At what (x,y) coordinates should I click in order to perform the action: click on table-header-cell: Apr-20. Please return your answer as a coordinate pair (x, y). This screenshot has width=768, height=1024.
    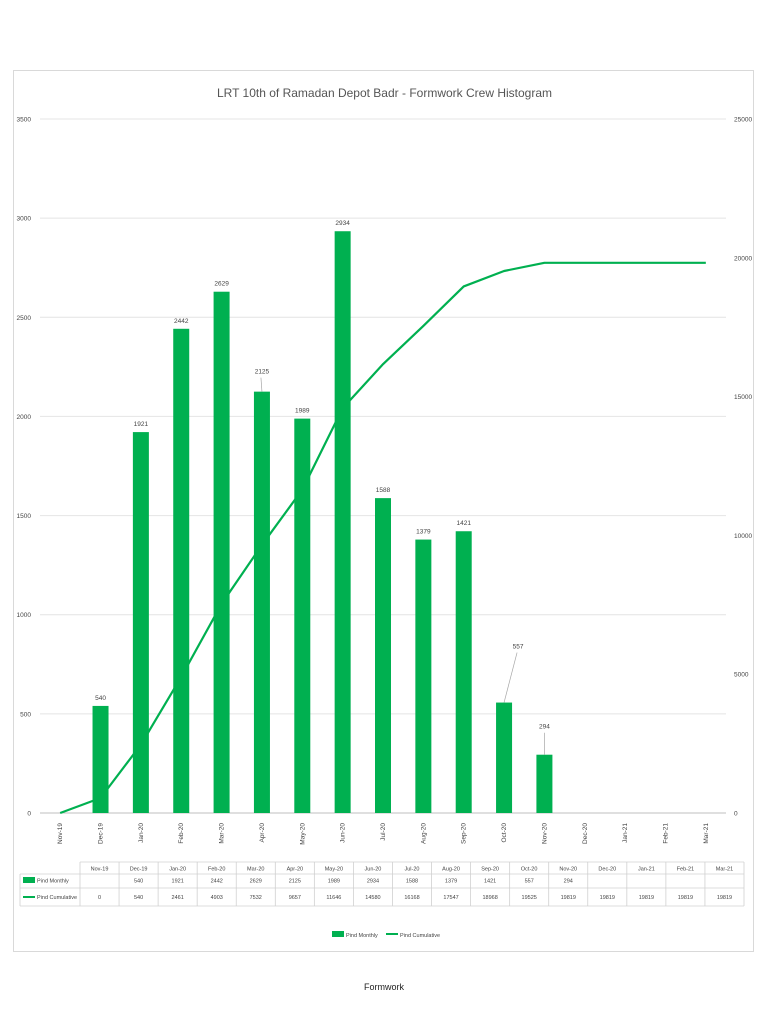
    Looking at the image, I should click on (295, 870).